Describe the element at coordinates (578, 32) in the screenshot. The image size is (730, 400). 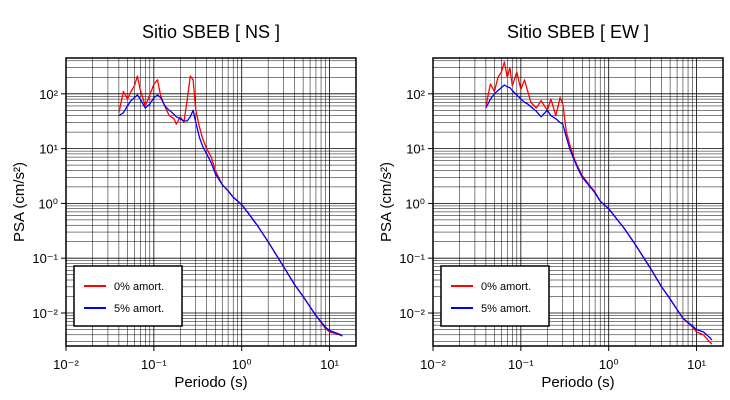
I see `chart-title: Sitio SBEB [ EW ]` at that location.